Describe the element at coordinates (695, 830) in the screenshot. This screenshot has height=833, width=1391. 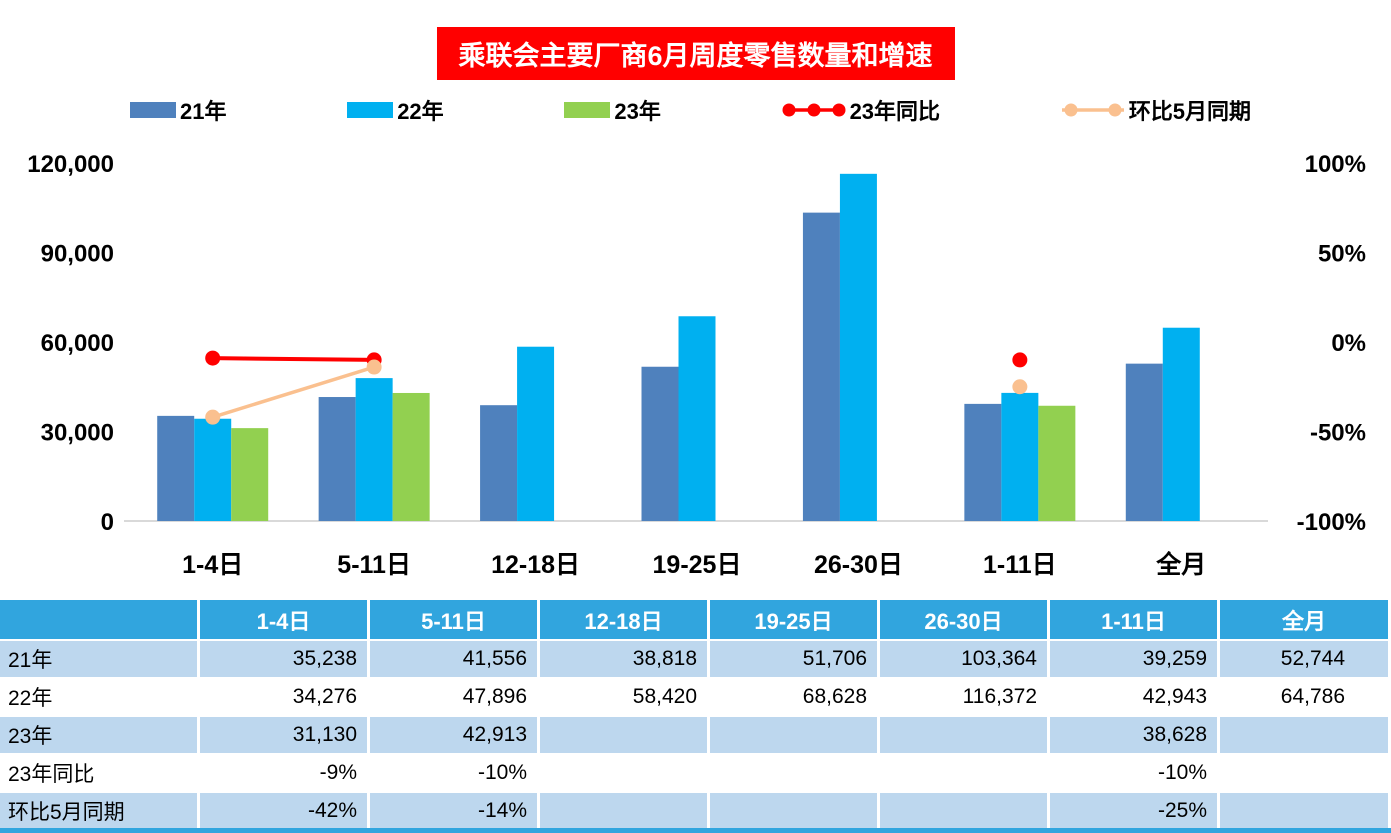
I see `bottom-strip` at that location.